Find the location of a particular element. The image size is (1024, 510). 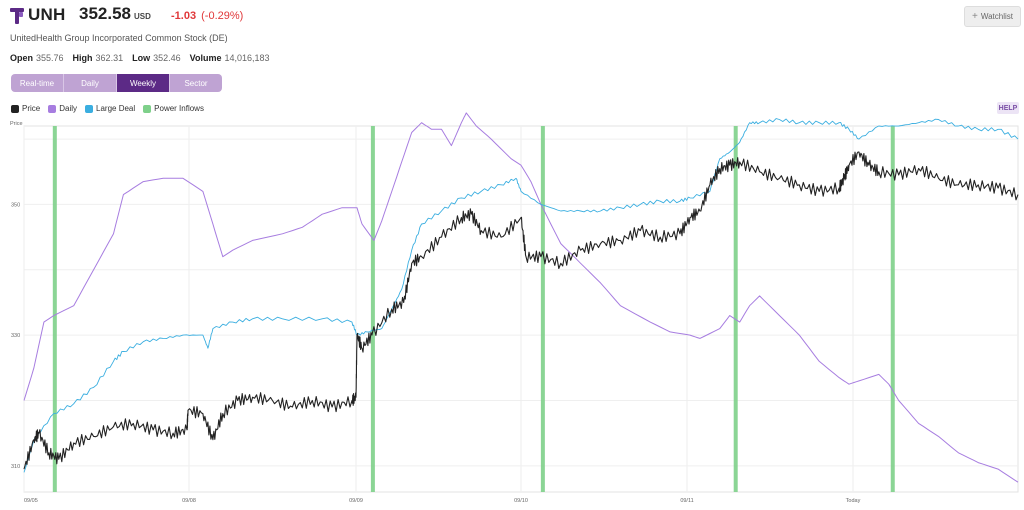

y-tick-label: 310 is located at coordinates (15, 467).